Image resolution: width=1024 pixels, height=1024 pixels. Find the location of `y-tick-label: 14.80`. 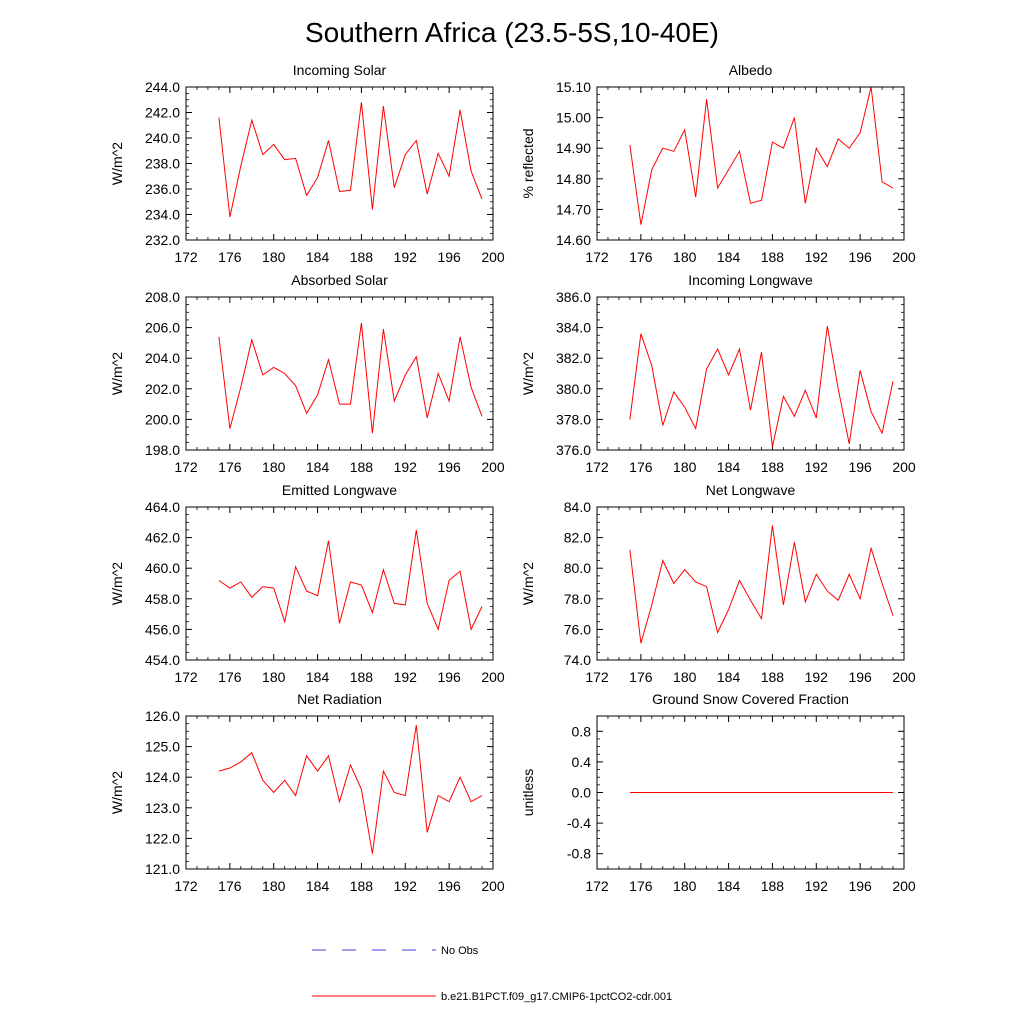

y-tick-label: 14.80 is located at coordinates (573, 179).